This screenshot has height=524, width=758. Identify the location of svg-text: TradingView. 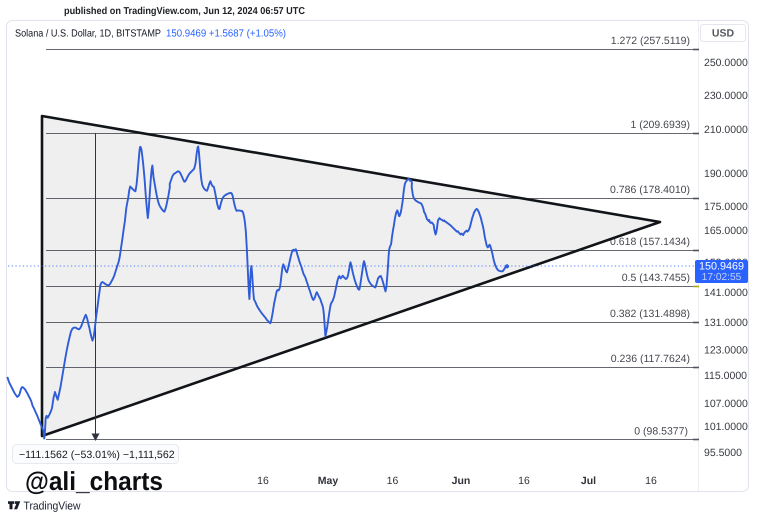
(53, 506).